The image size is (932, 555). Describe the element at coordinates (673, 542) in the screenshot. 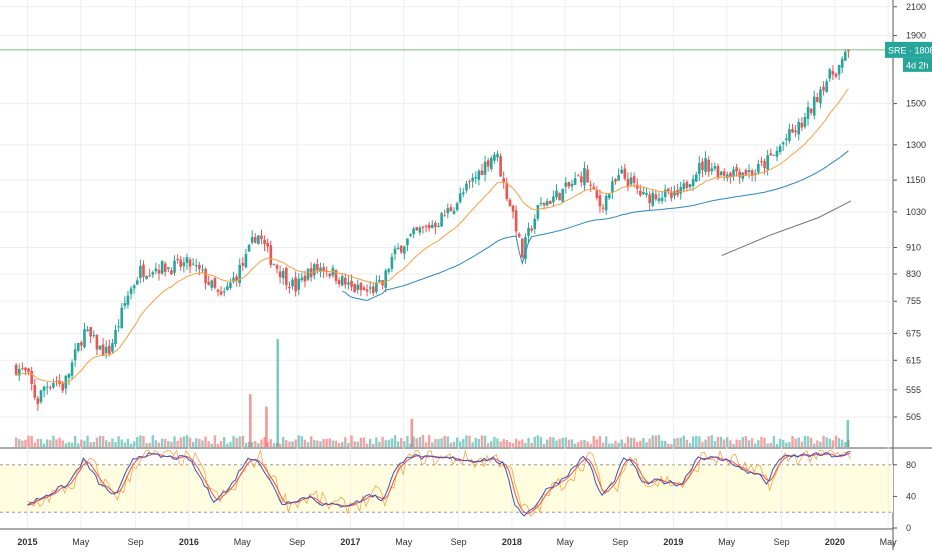

I see `time-axis-label: 2019` at that location.